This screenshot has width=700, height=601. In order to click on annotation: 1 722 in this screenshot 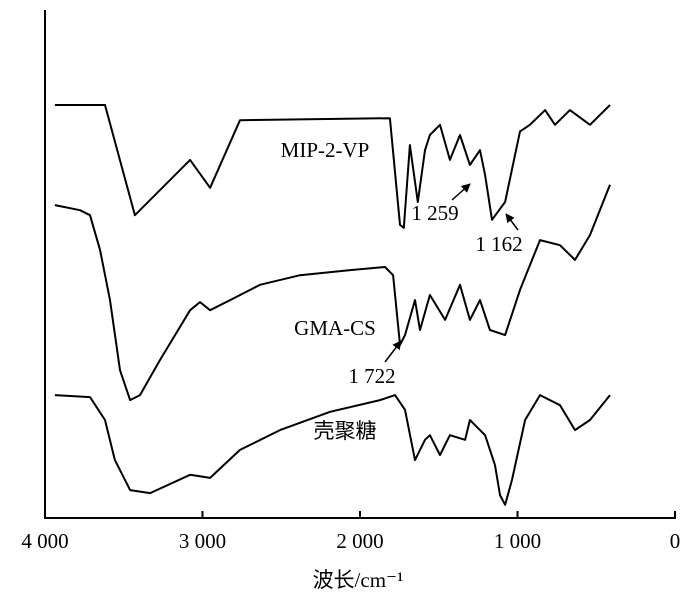, I will do `click(371, 376)`.